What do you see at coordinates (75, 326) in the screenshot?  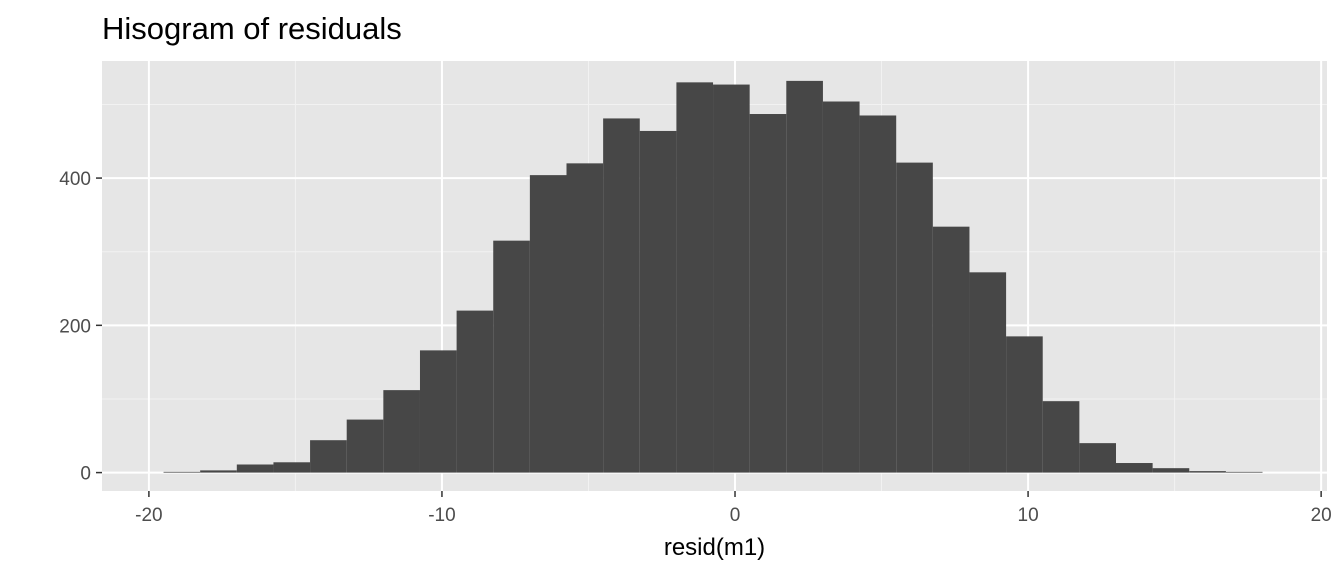 I see `y-tick-label: 200` at bounding box center [75, 326].